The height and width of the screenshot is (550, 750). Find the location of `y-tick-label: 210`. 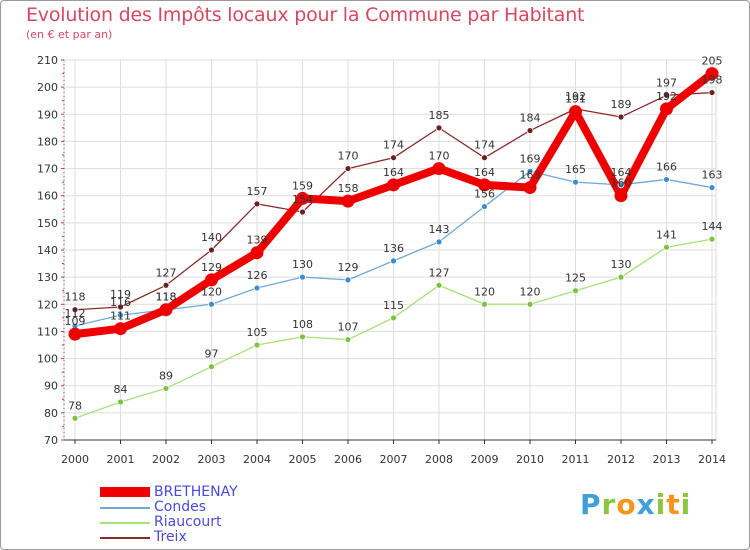

y-tick-label: 210 is located at coordinates (47, 60).